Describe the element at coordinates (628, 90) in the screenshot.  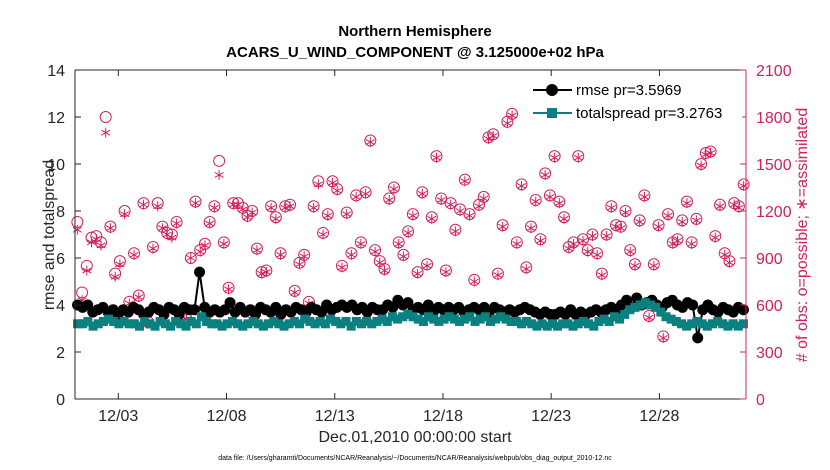
I see `legend-rmse-label: rmse pr=3.5969` at that location.